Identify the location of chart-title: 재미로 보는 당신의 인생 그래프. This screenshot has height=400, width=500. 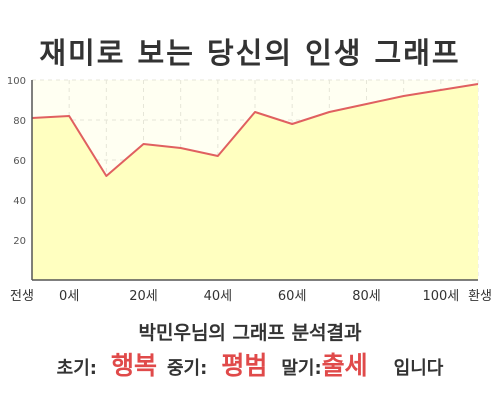
(250, 53).